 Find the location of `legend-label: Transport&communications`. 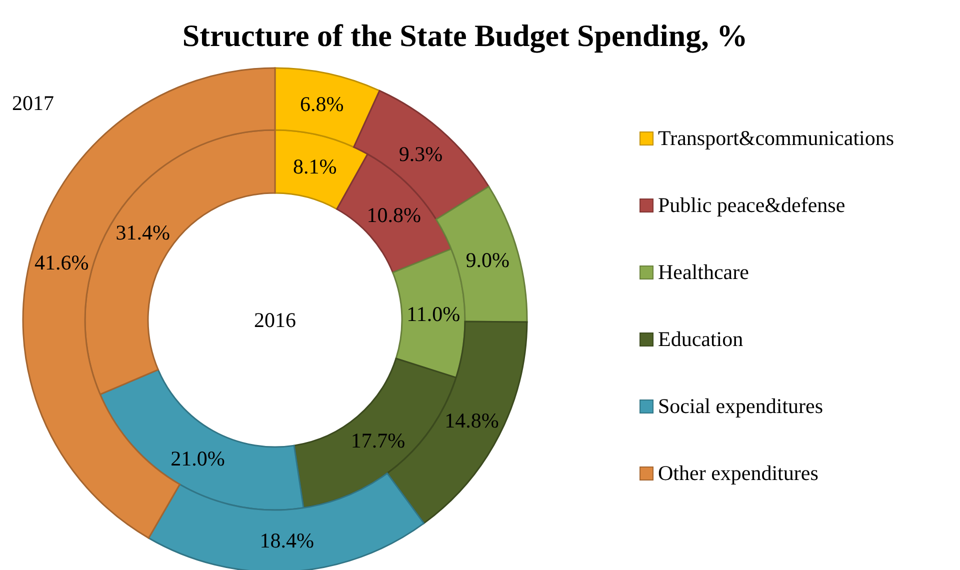

legend-label: Transport&communications is located at coordinates (776, 138).